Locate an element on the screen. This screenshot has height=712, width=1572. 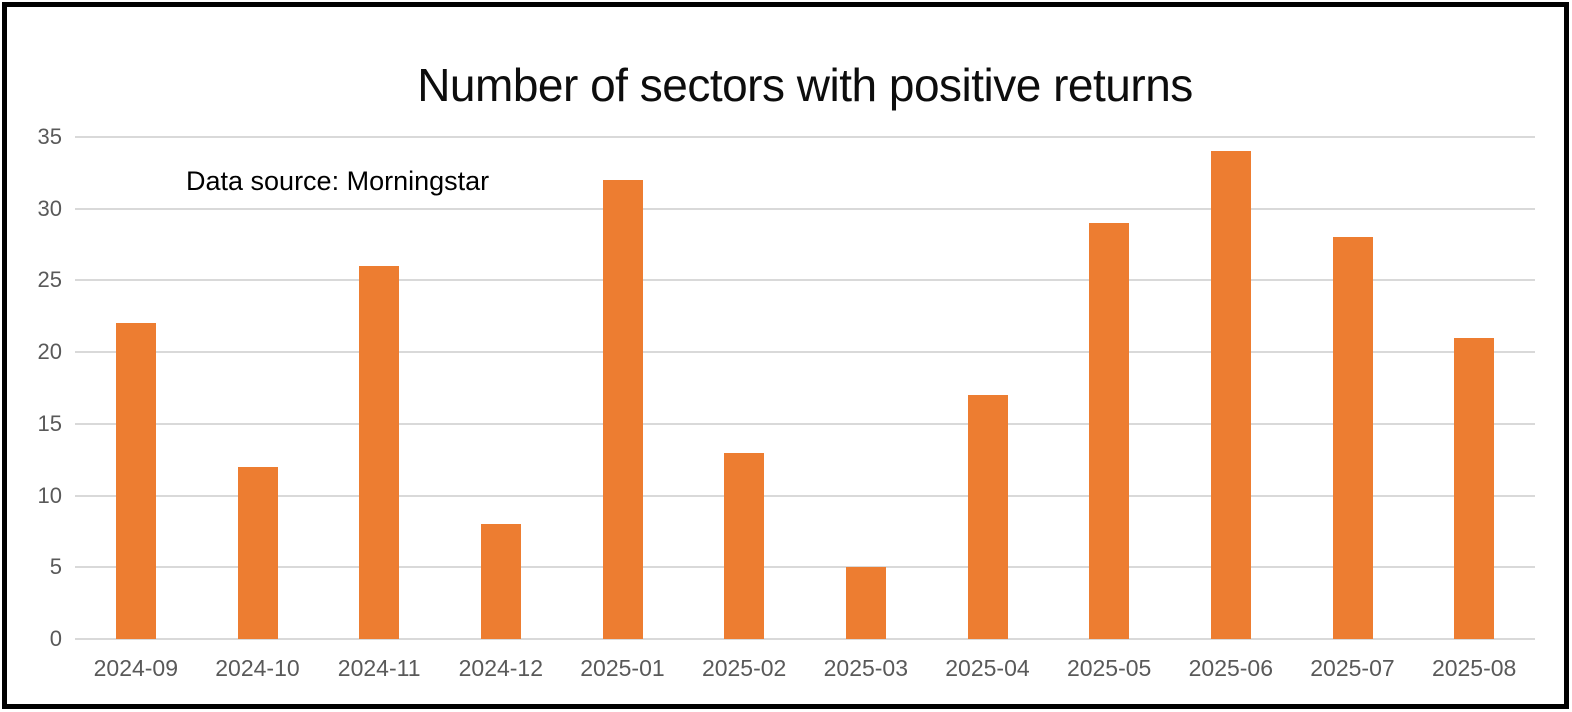
x-axis-label-2025-06: 2025-06 is located at coordinates (1231, 668).